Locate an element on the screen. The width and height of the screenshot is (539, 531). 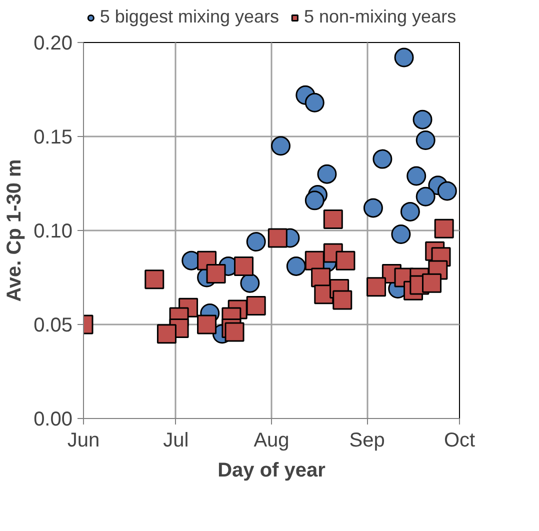
x-axis-title: Day of year is located at coordinates (272, 471).